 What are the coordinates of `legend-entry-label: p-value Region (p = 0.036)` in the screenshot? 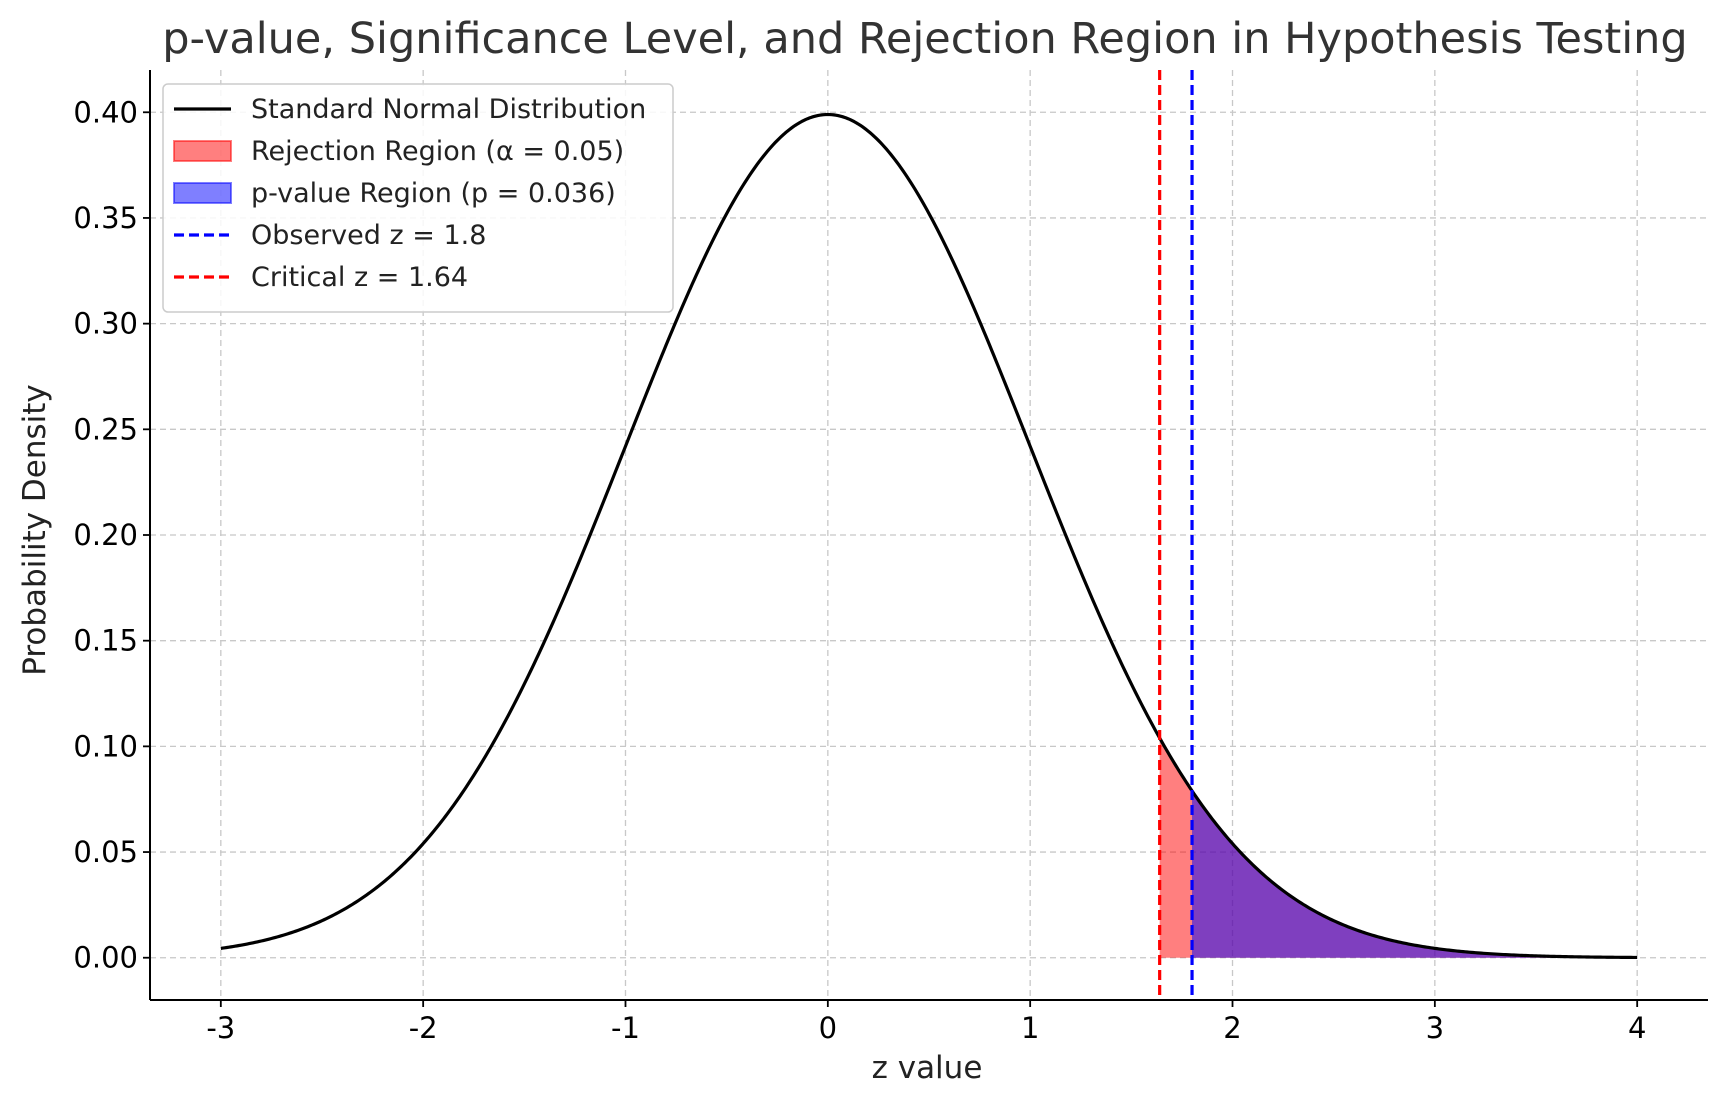 It's located at (433, 193).